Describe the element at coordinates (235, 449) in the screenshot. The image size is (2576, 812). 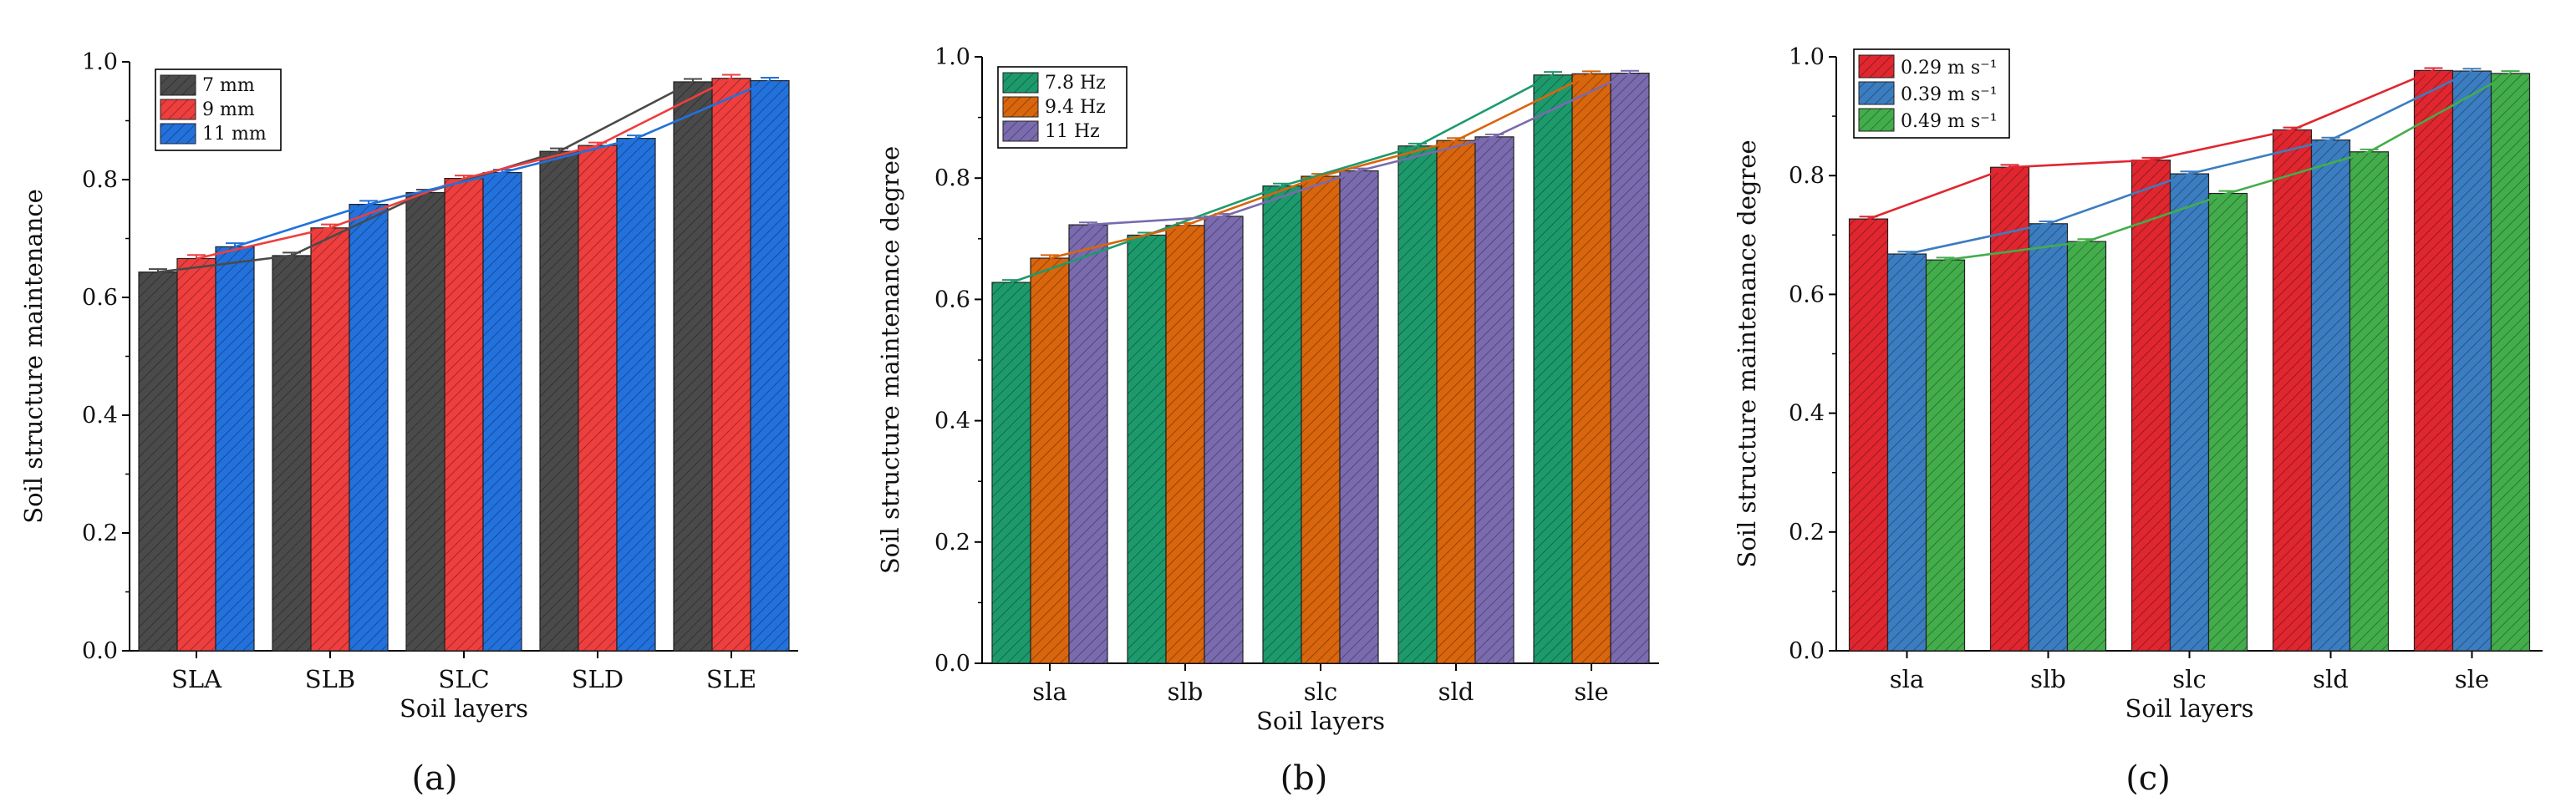
I see `bar-11-mm-sla` at that location.